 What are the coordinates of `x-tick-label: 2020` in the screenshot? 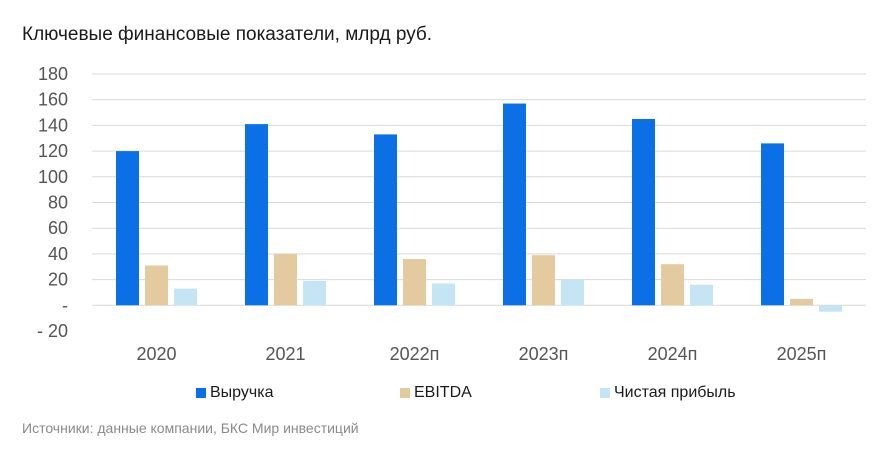 It's located at (156, 354).